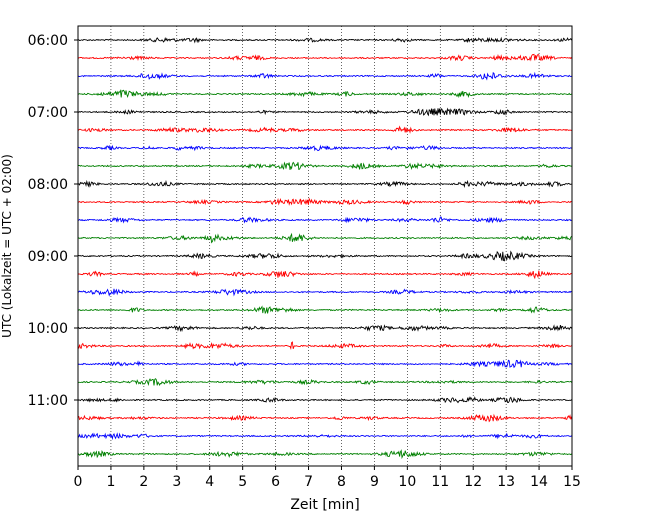 The image size is (650, 520). Describe the element at coordinates (48, 329) in the screenshot. I see `y-tick-label: 10:00` at that location.